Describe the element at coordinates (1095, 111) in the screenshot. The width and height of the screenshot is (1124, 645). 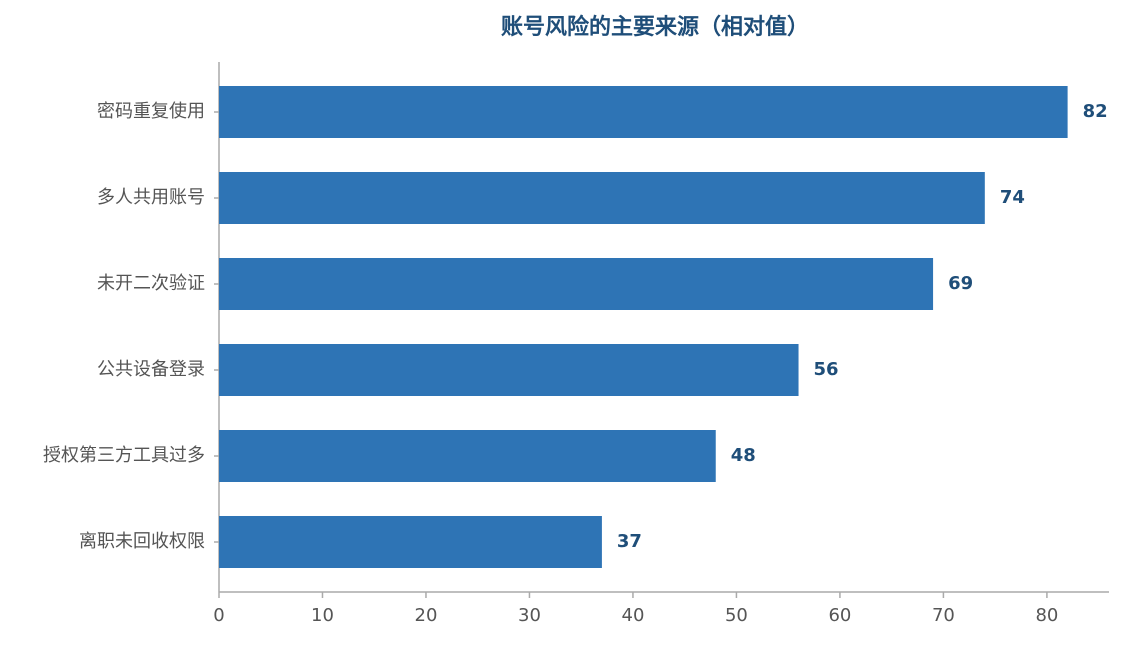
I see `value-label: 82` at that location.